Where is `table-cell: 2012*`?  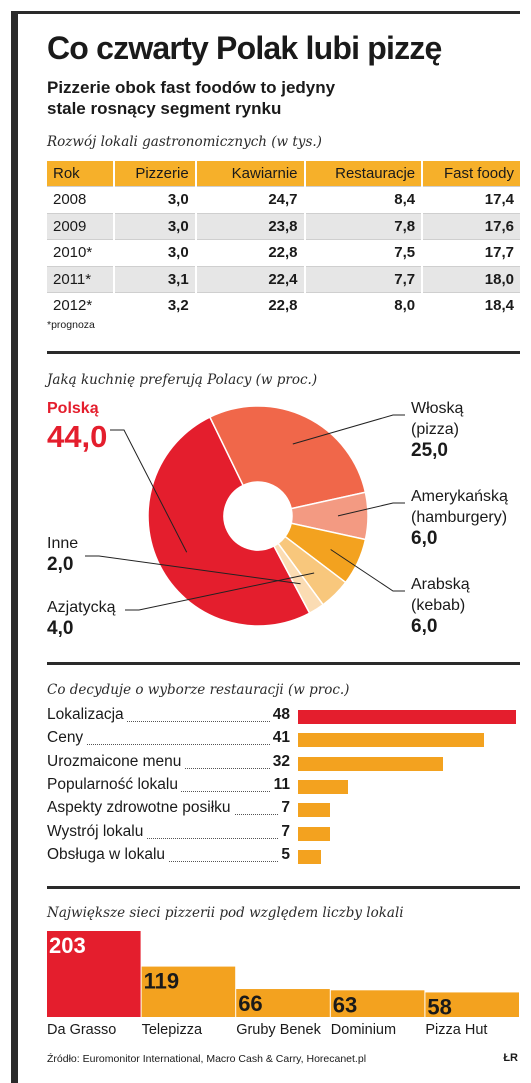 table-cell: 2012* is located at coordinates (81, 305).